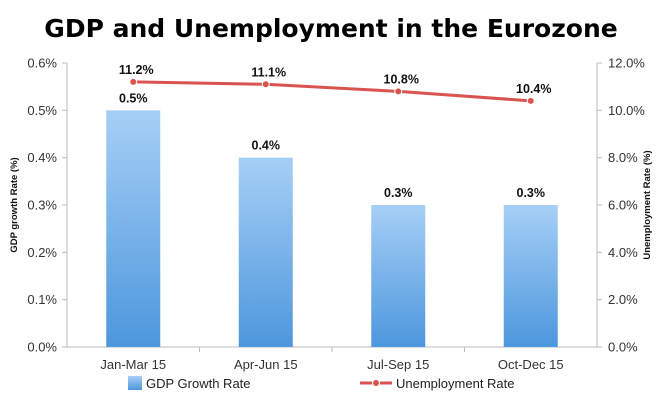 This screenshot has height=416, width=663. Describe the element at coordinates (42, 252) in the screenshot. I see `y-left-tick-label: 0.2%` at that location.